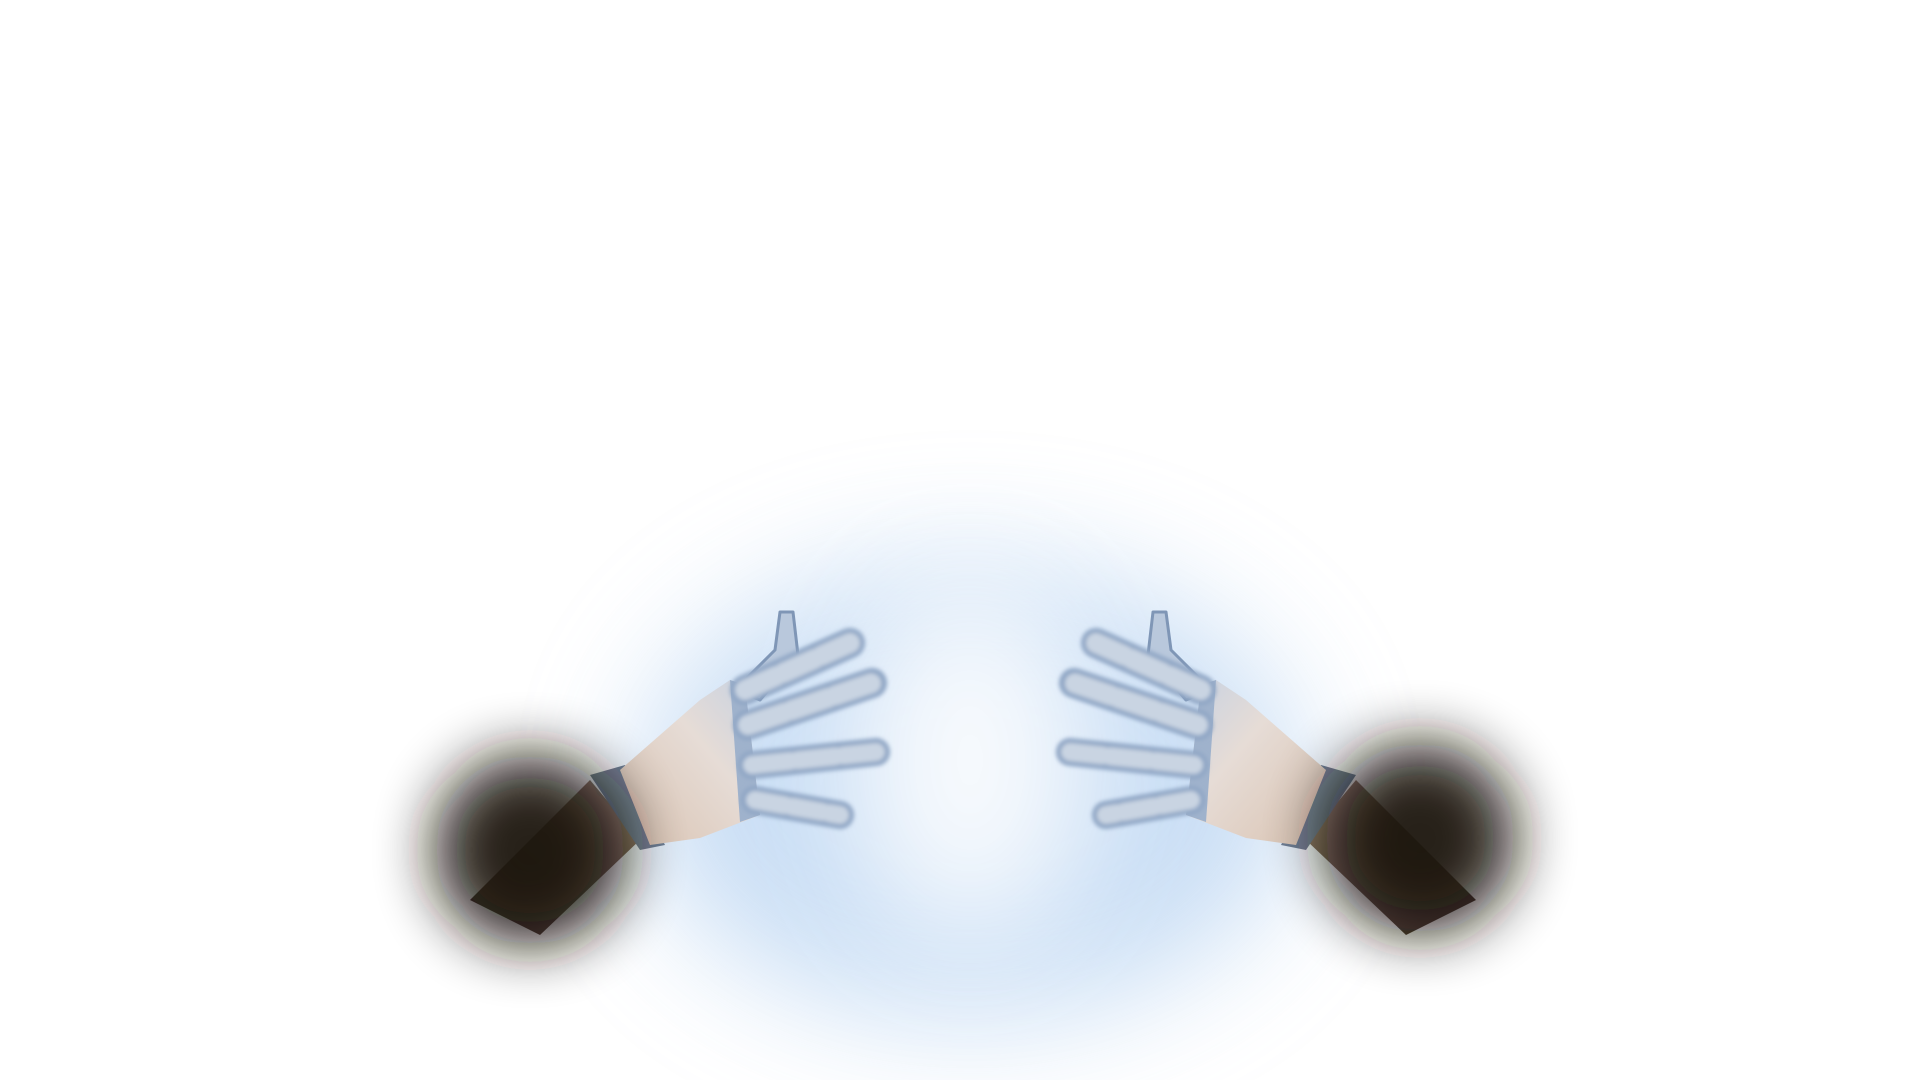 This screenshot has width=1920, height=1080. I want to click on right-wrist-shadow, so click(1420, 838).